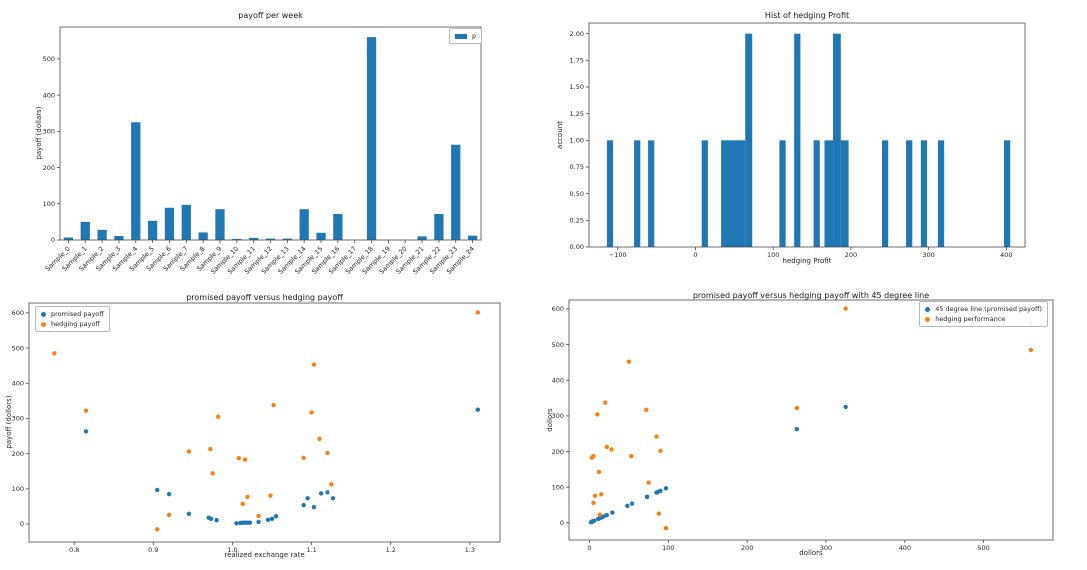 This screenshot has width=1087, height=570. Describe the element at coordinates (807, 261) in the screenshot. I see `x-axis-label: hedging Profit` at that location.